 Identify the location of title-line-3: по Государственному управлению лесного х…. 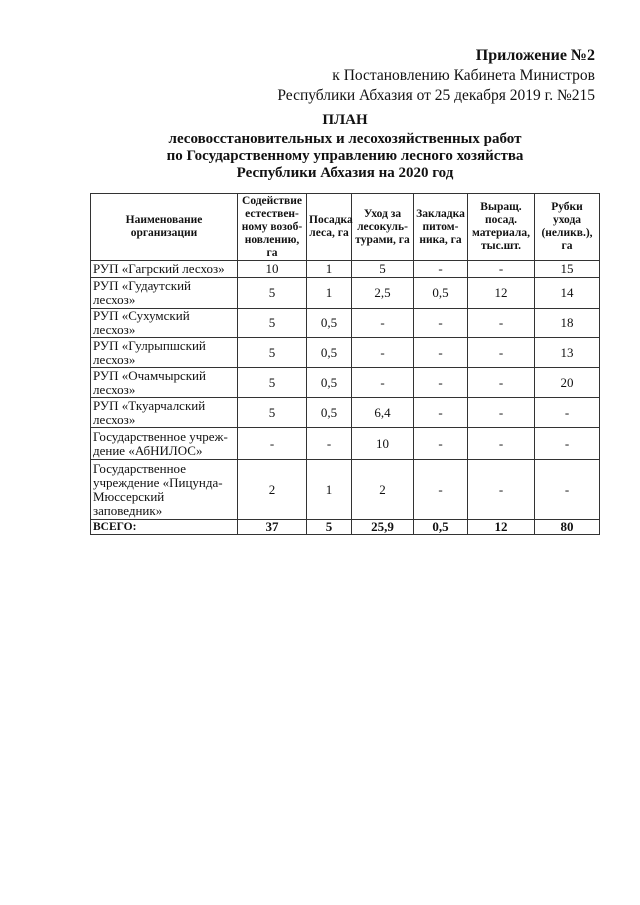
(345, 156).